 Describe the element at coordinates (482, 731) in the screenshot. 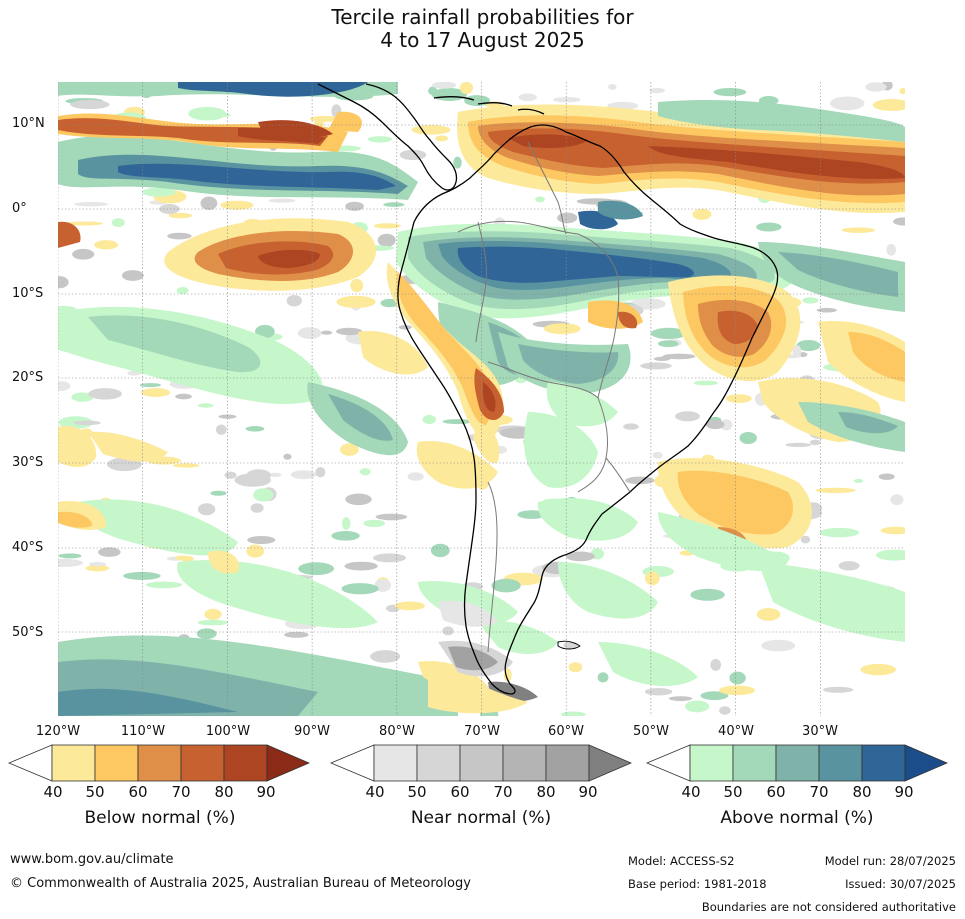

I see `lon-label: 70°W` at that location.